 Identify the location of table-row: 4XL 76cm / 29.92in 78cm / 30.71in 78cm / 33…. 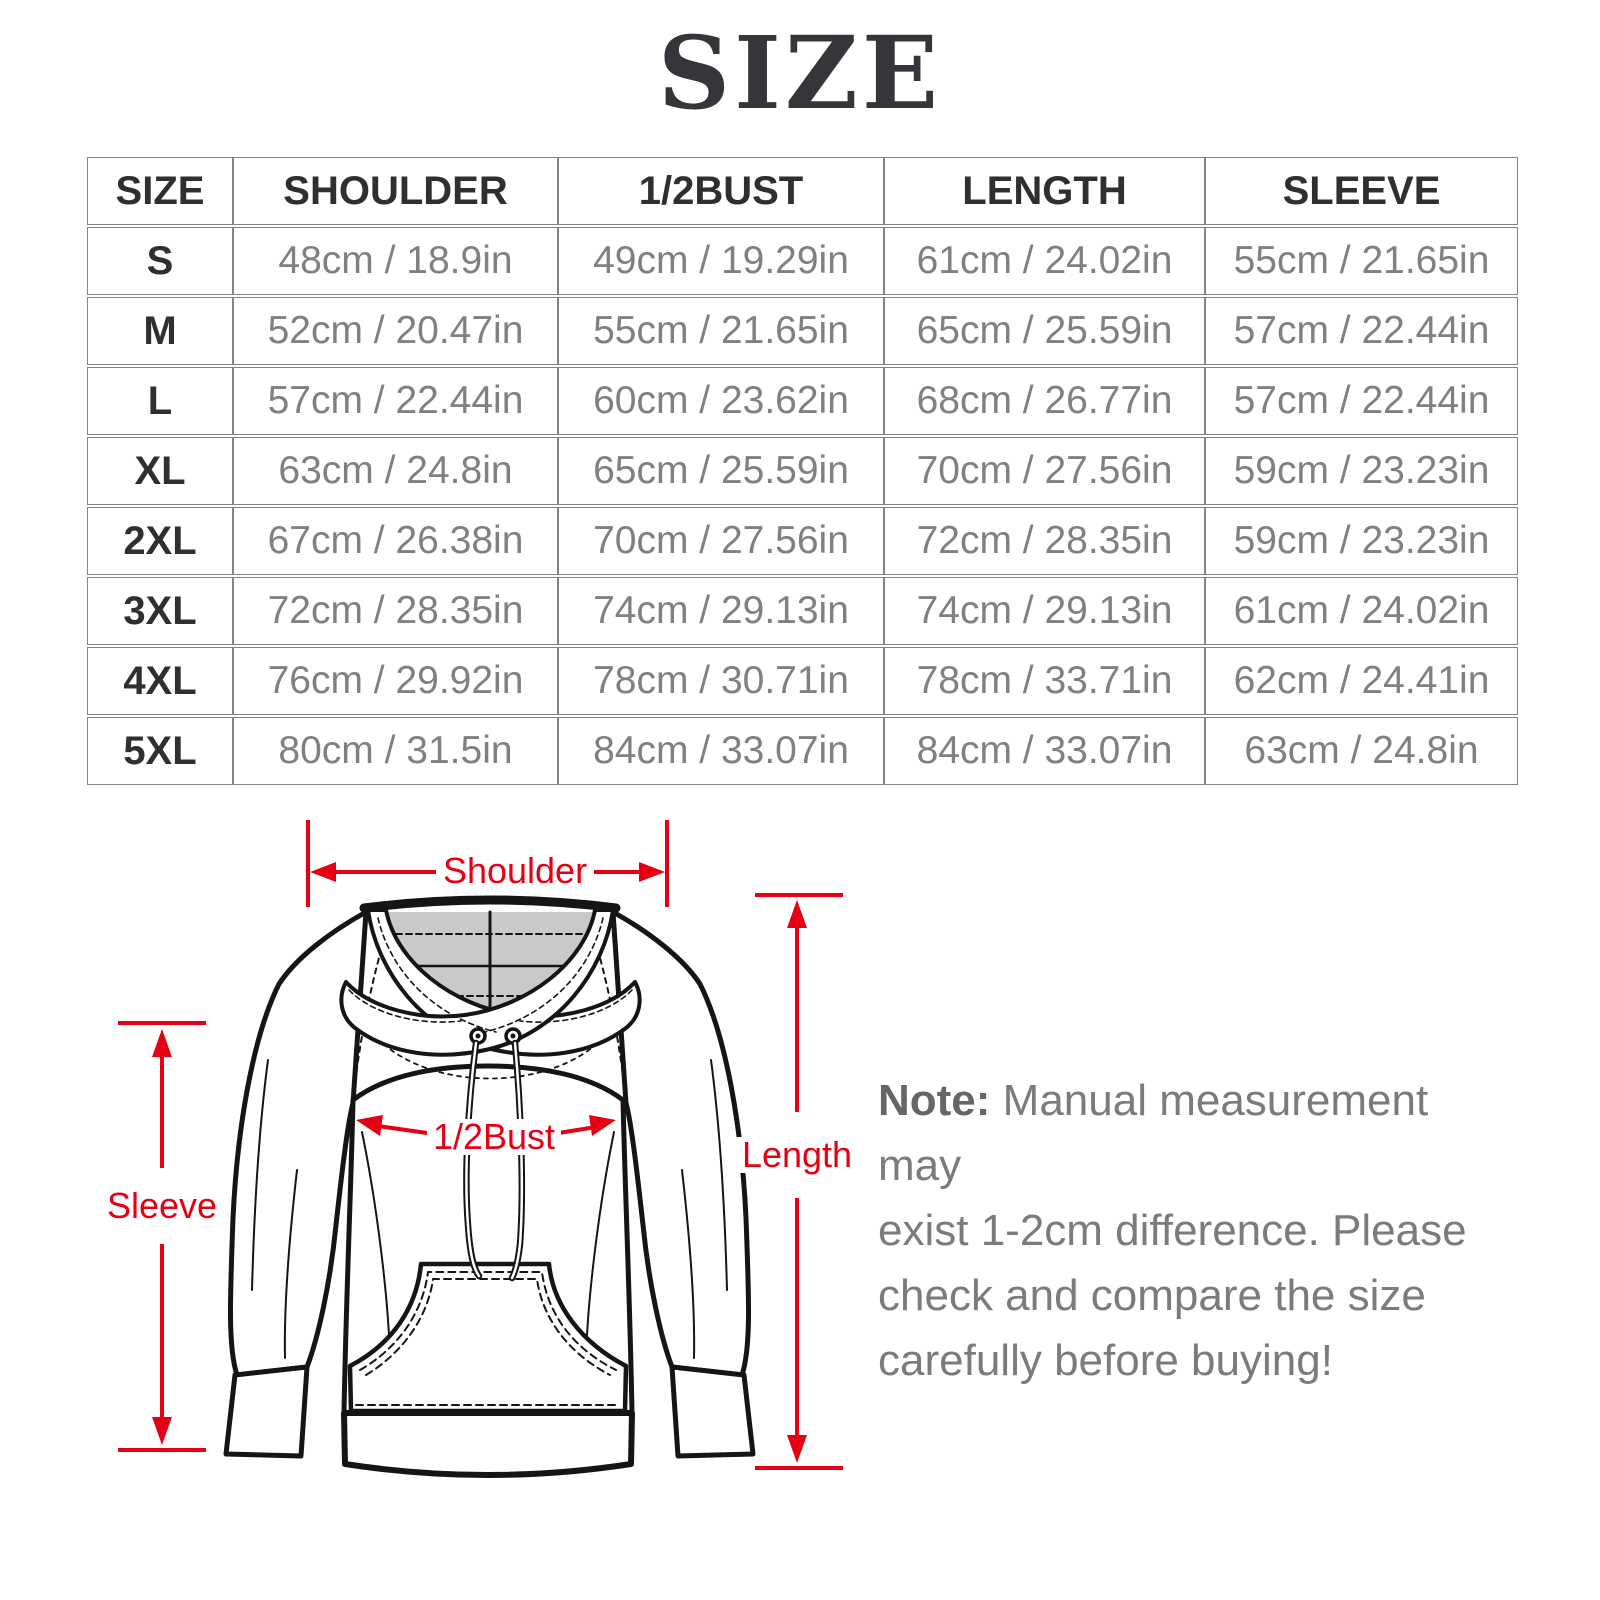
(802, 681).